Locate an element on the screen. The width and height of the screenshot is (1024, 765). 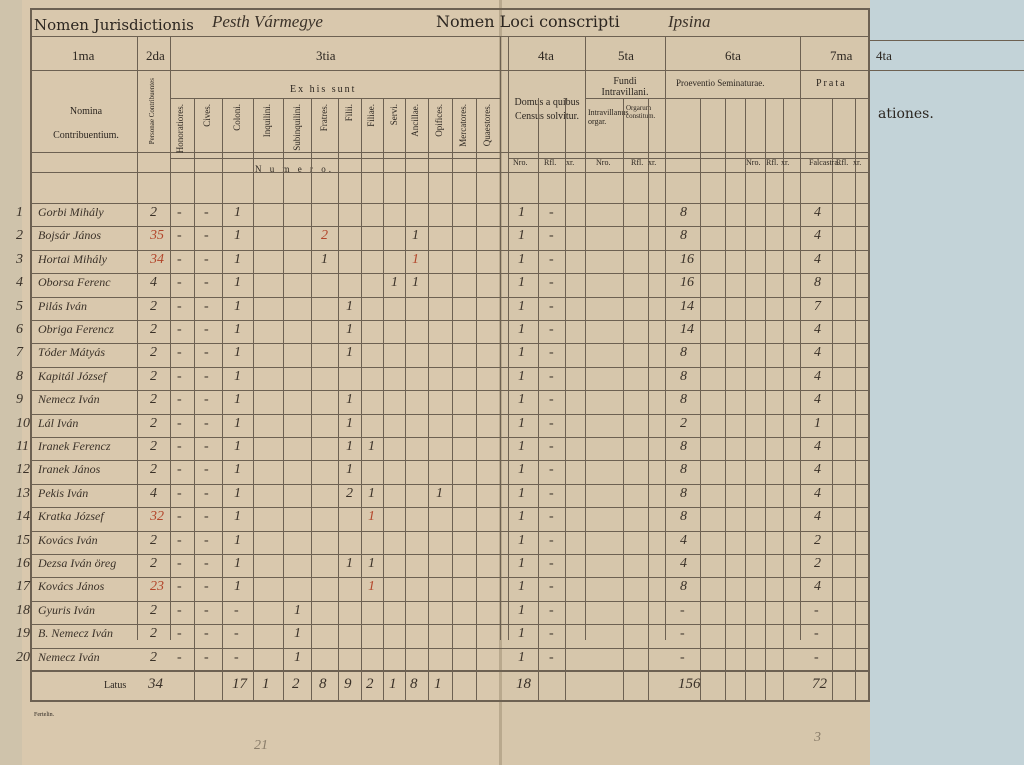
category-header: Subinquilini. is located at coordinates (297, 127).